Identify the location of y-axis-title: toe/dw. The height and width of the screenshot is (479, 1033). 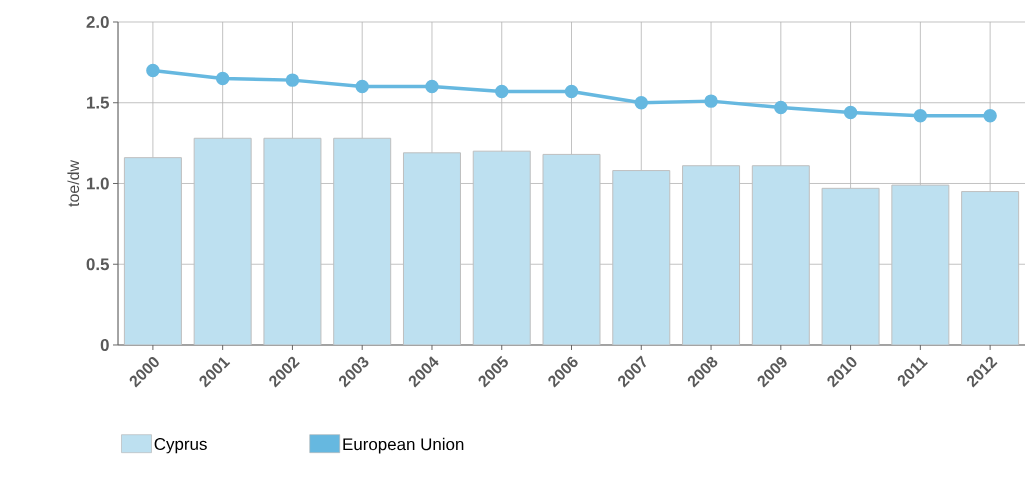
(73, 183).